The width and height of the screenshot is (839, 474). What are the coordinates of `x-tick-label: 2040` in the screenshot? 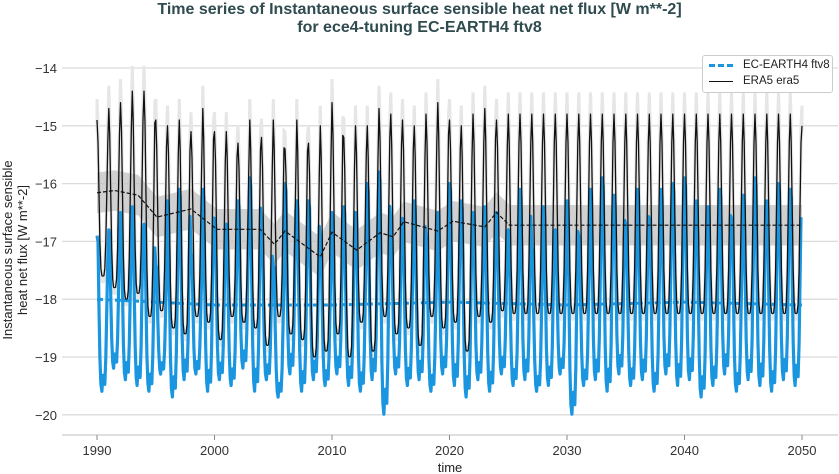 It's located at (684, 450).